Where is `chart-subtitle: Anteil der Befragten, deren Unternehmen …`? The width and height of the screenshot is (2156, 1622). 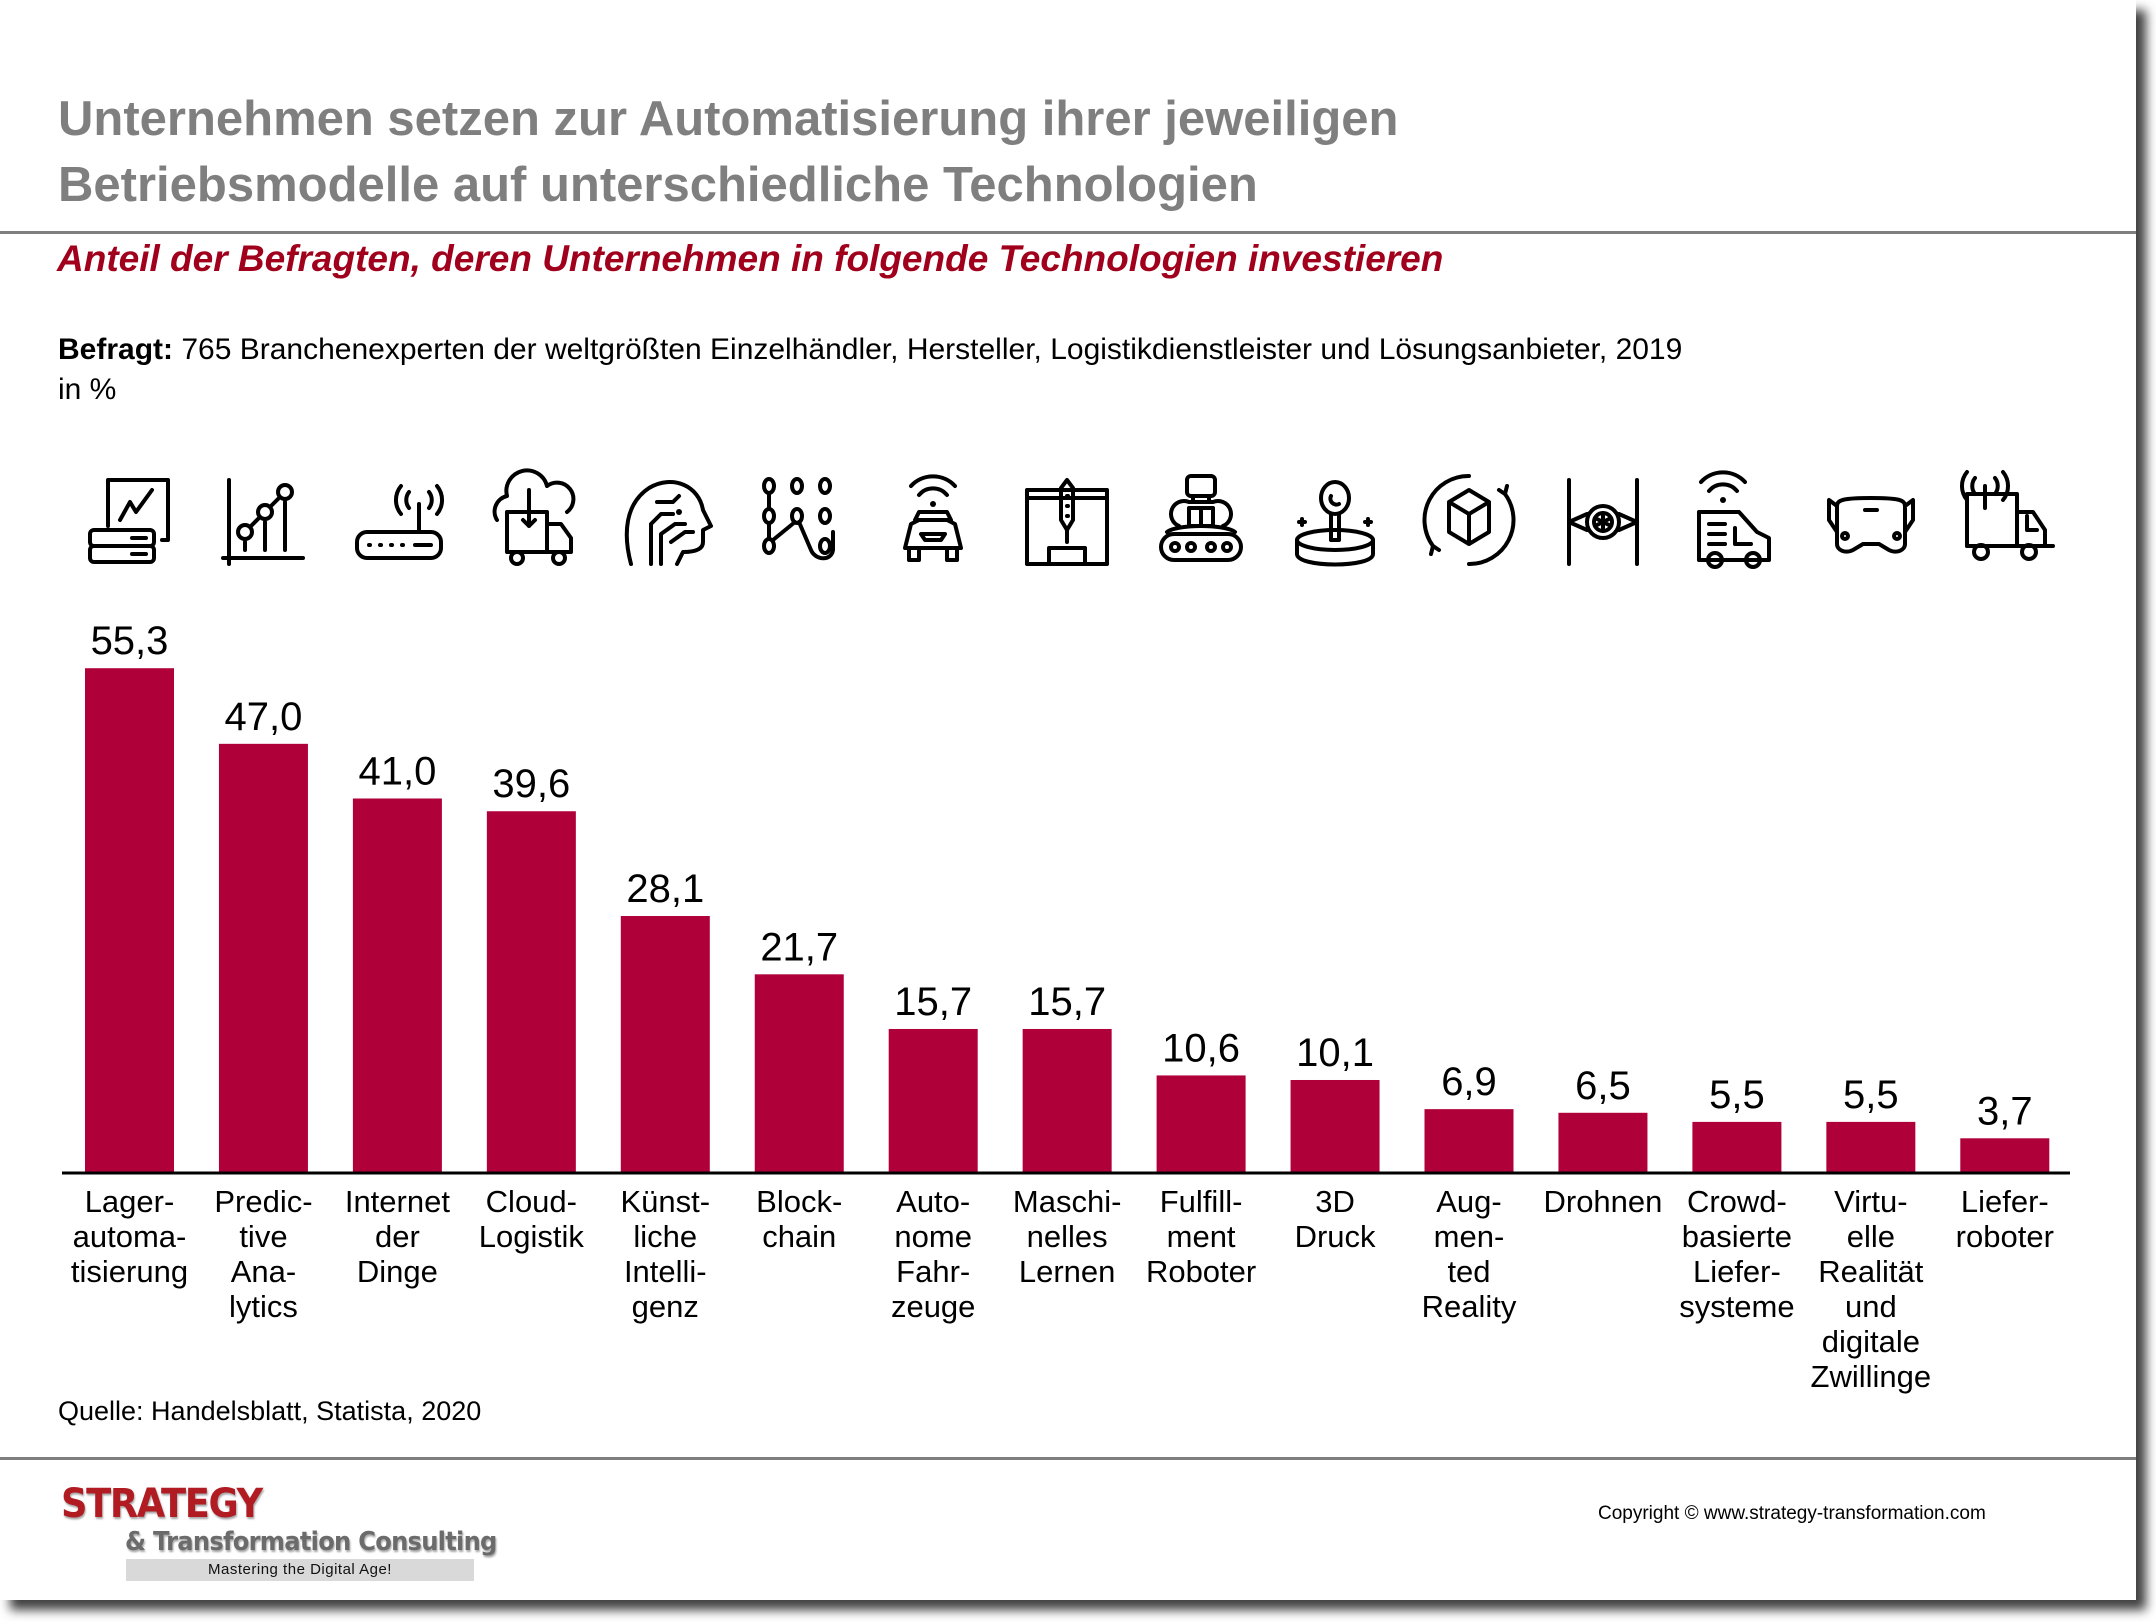 chart-subtitle: Anteil der Befragten, deren Unternehmen … is located at coordinates (750, 258).